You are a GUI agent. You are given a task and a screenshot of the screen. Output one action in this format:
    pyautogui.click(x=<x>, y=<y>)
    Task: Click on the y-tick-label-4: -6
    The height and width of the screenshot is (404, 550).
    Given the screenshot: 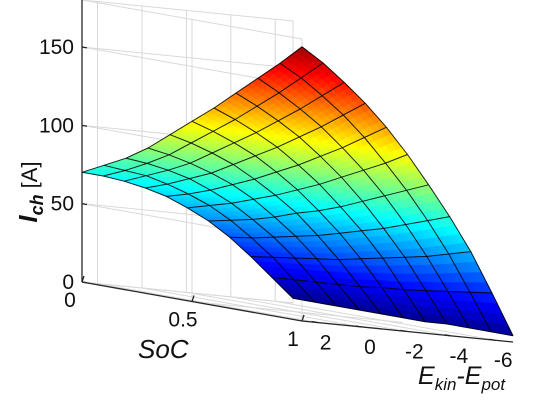 What is the action you would take?
    pyautogui.click(x=503, y=360)
    